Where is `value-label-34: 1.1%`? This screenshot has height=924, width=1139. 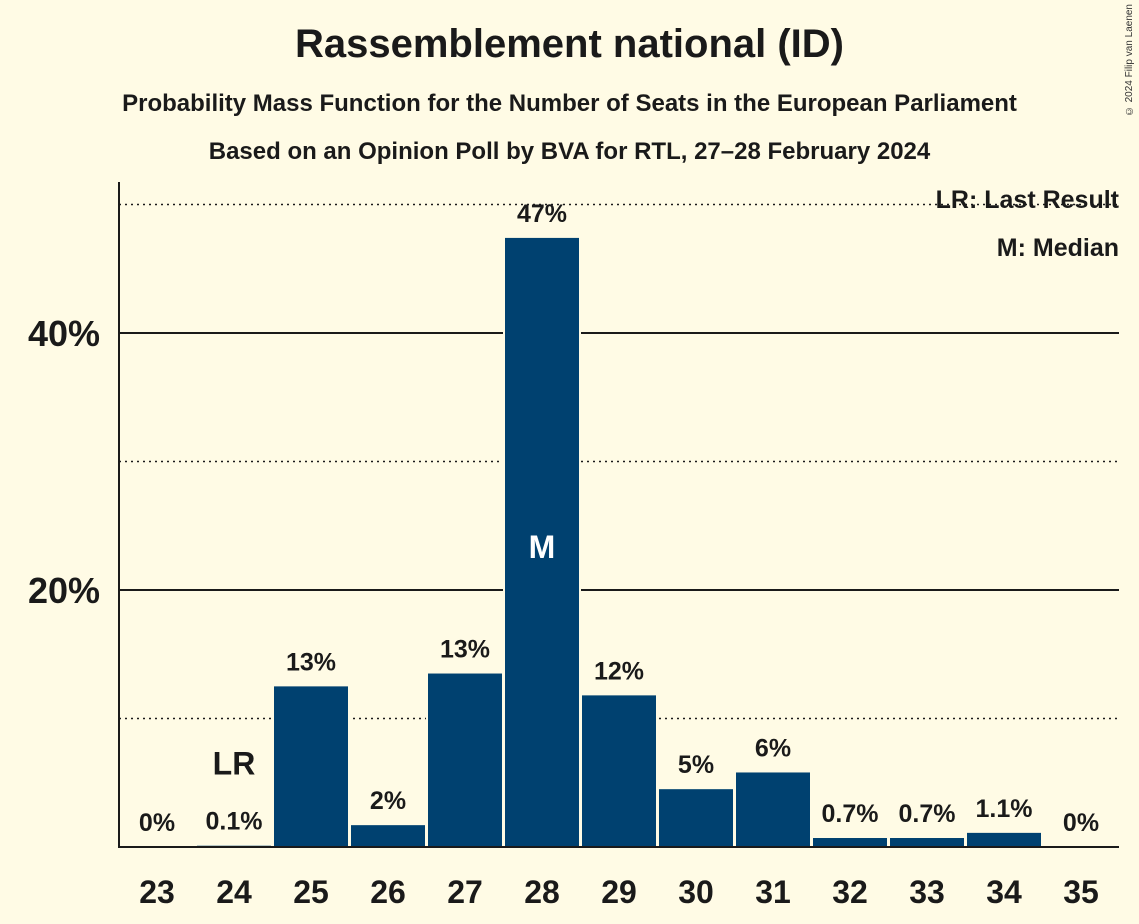 value-label-34: 1.1% is located at coordinates (1004, 809).